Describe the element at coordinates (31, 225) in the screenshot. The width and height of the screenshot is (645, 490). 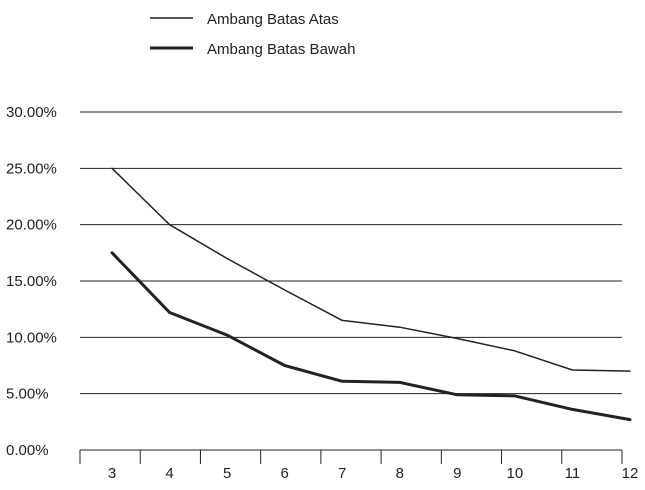
I see `y-tick-label: 20.00%` at that location.